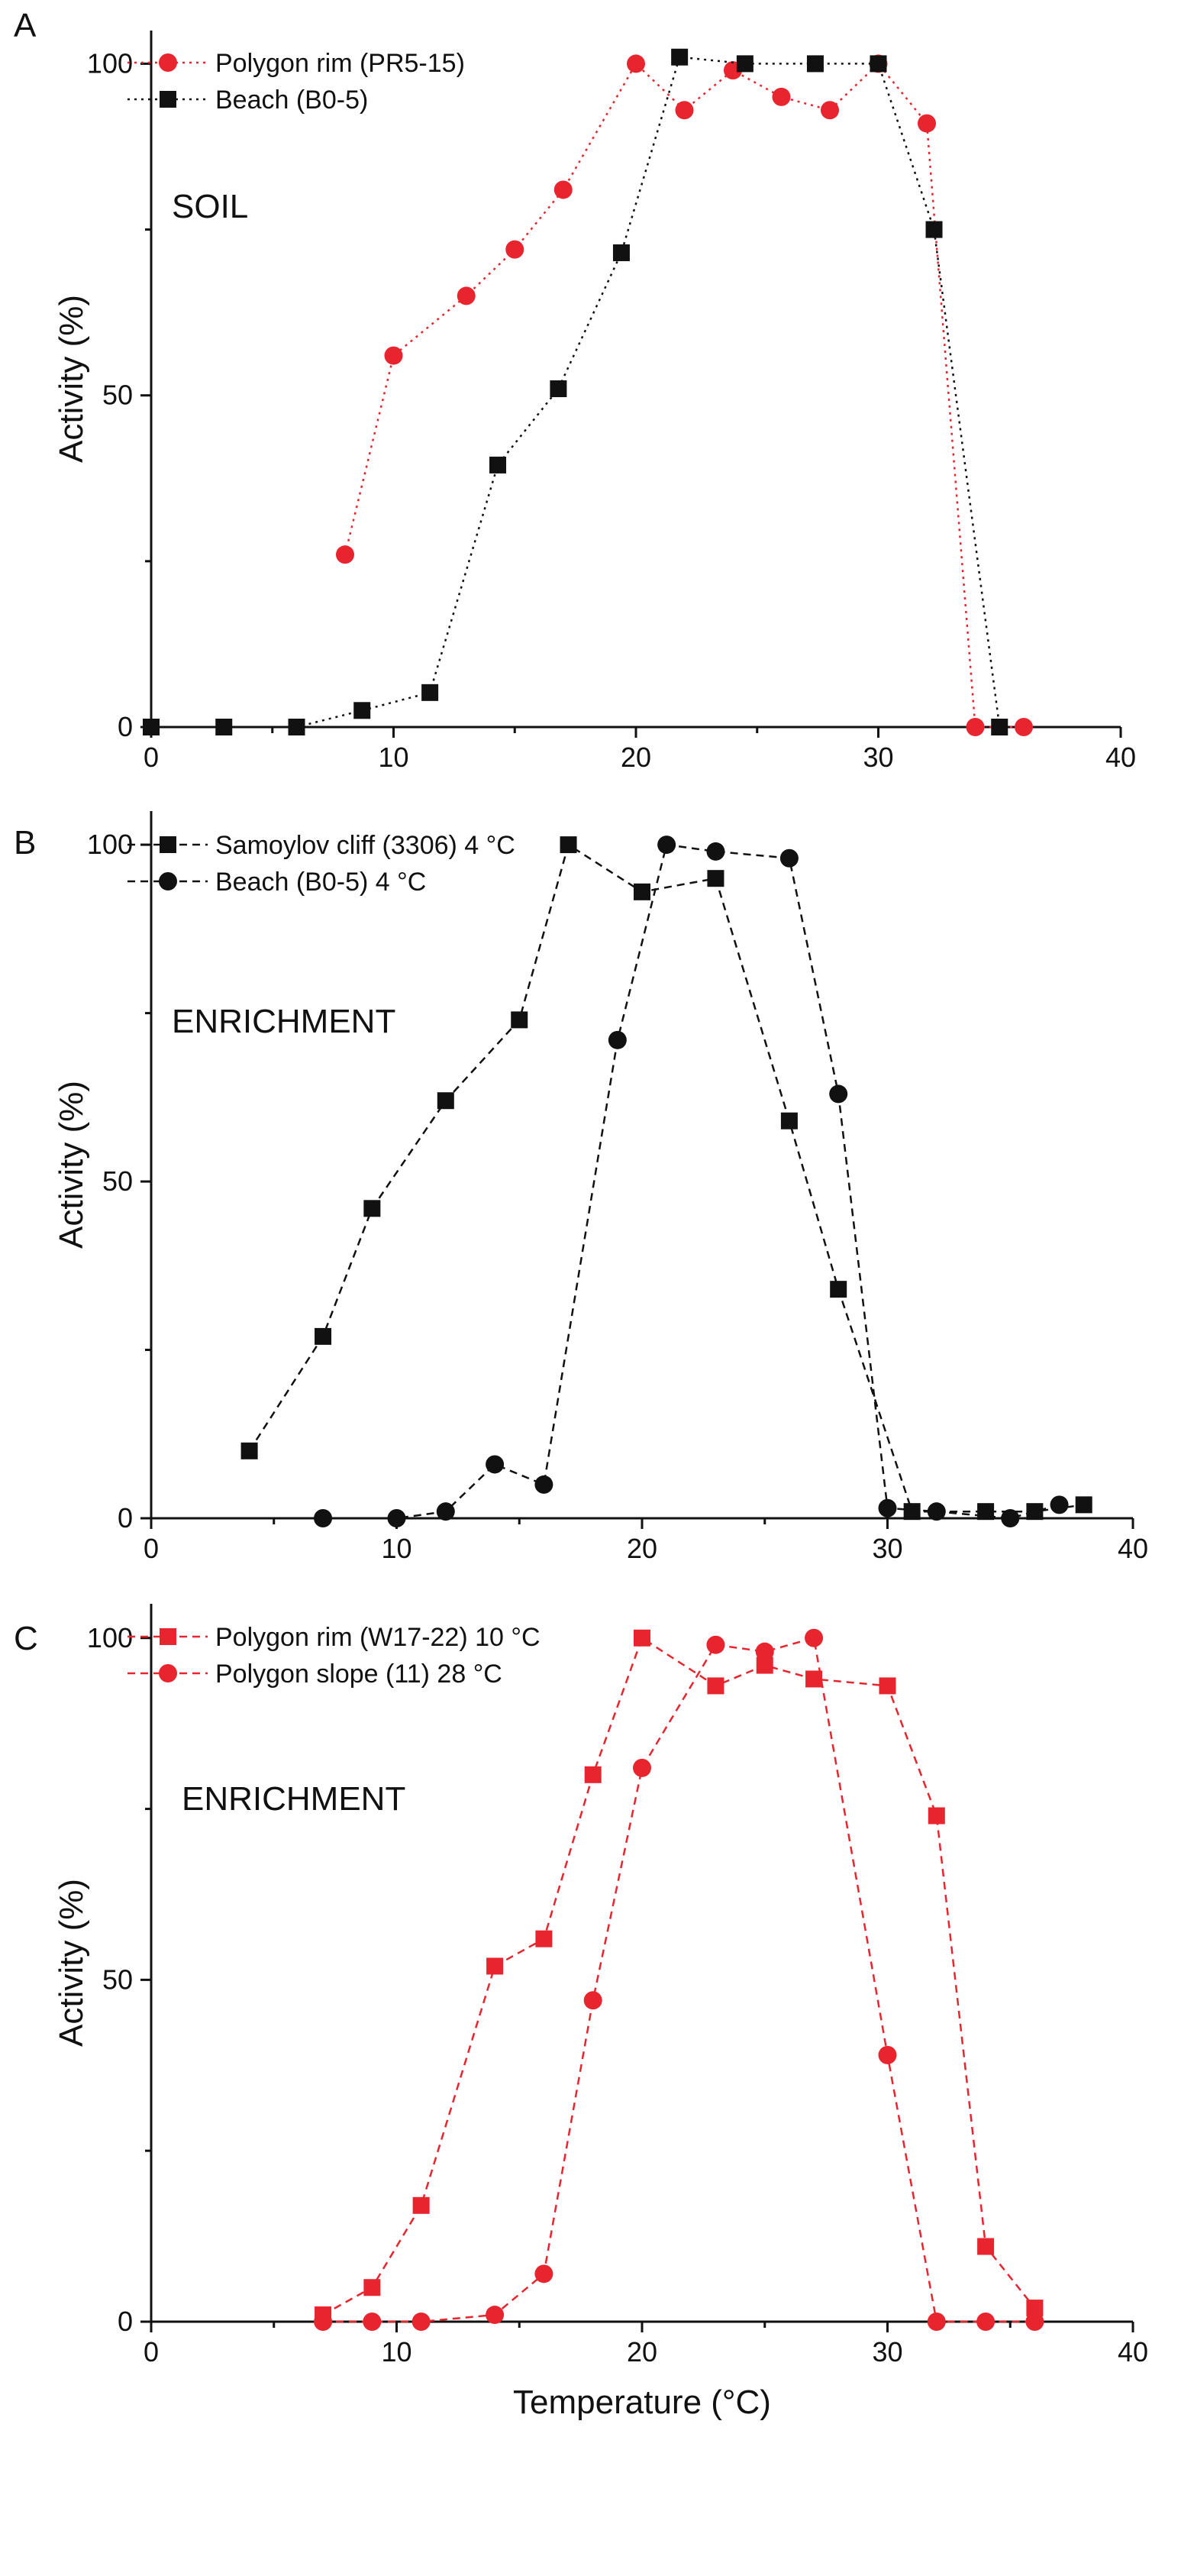 Image resolution: width=1194 pixels, height=2576 pixels. Describe the element at coordinates (314, 1674) in the screenshot. I see `legend-entry: Polygon slope (11) 28 °C` at that location.